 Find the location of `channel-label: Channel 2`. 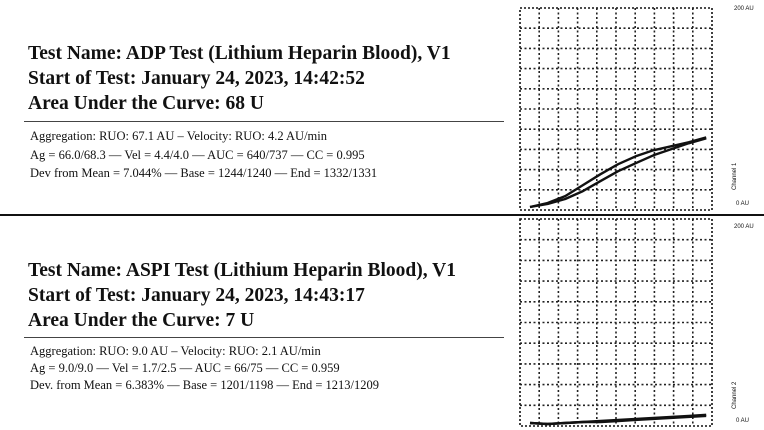

channel-label: Channel 2 is located at coordinates (735, 395).